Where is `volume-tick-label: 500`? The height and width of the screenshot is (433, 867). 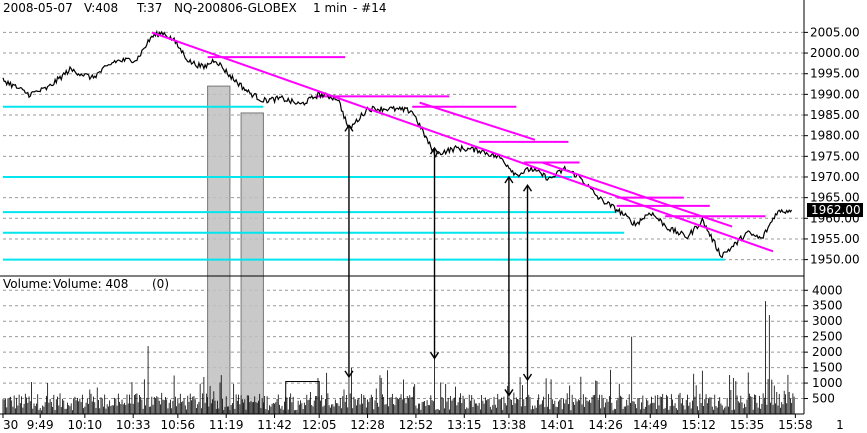
volume-tick-label: 500 is located at coordinates (823, 399).